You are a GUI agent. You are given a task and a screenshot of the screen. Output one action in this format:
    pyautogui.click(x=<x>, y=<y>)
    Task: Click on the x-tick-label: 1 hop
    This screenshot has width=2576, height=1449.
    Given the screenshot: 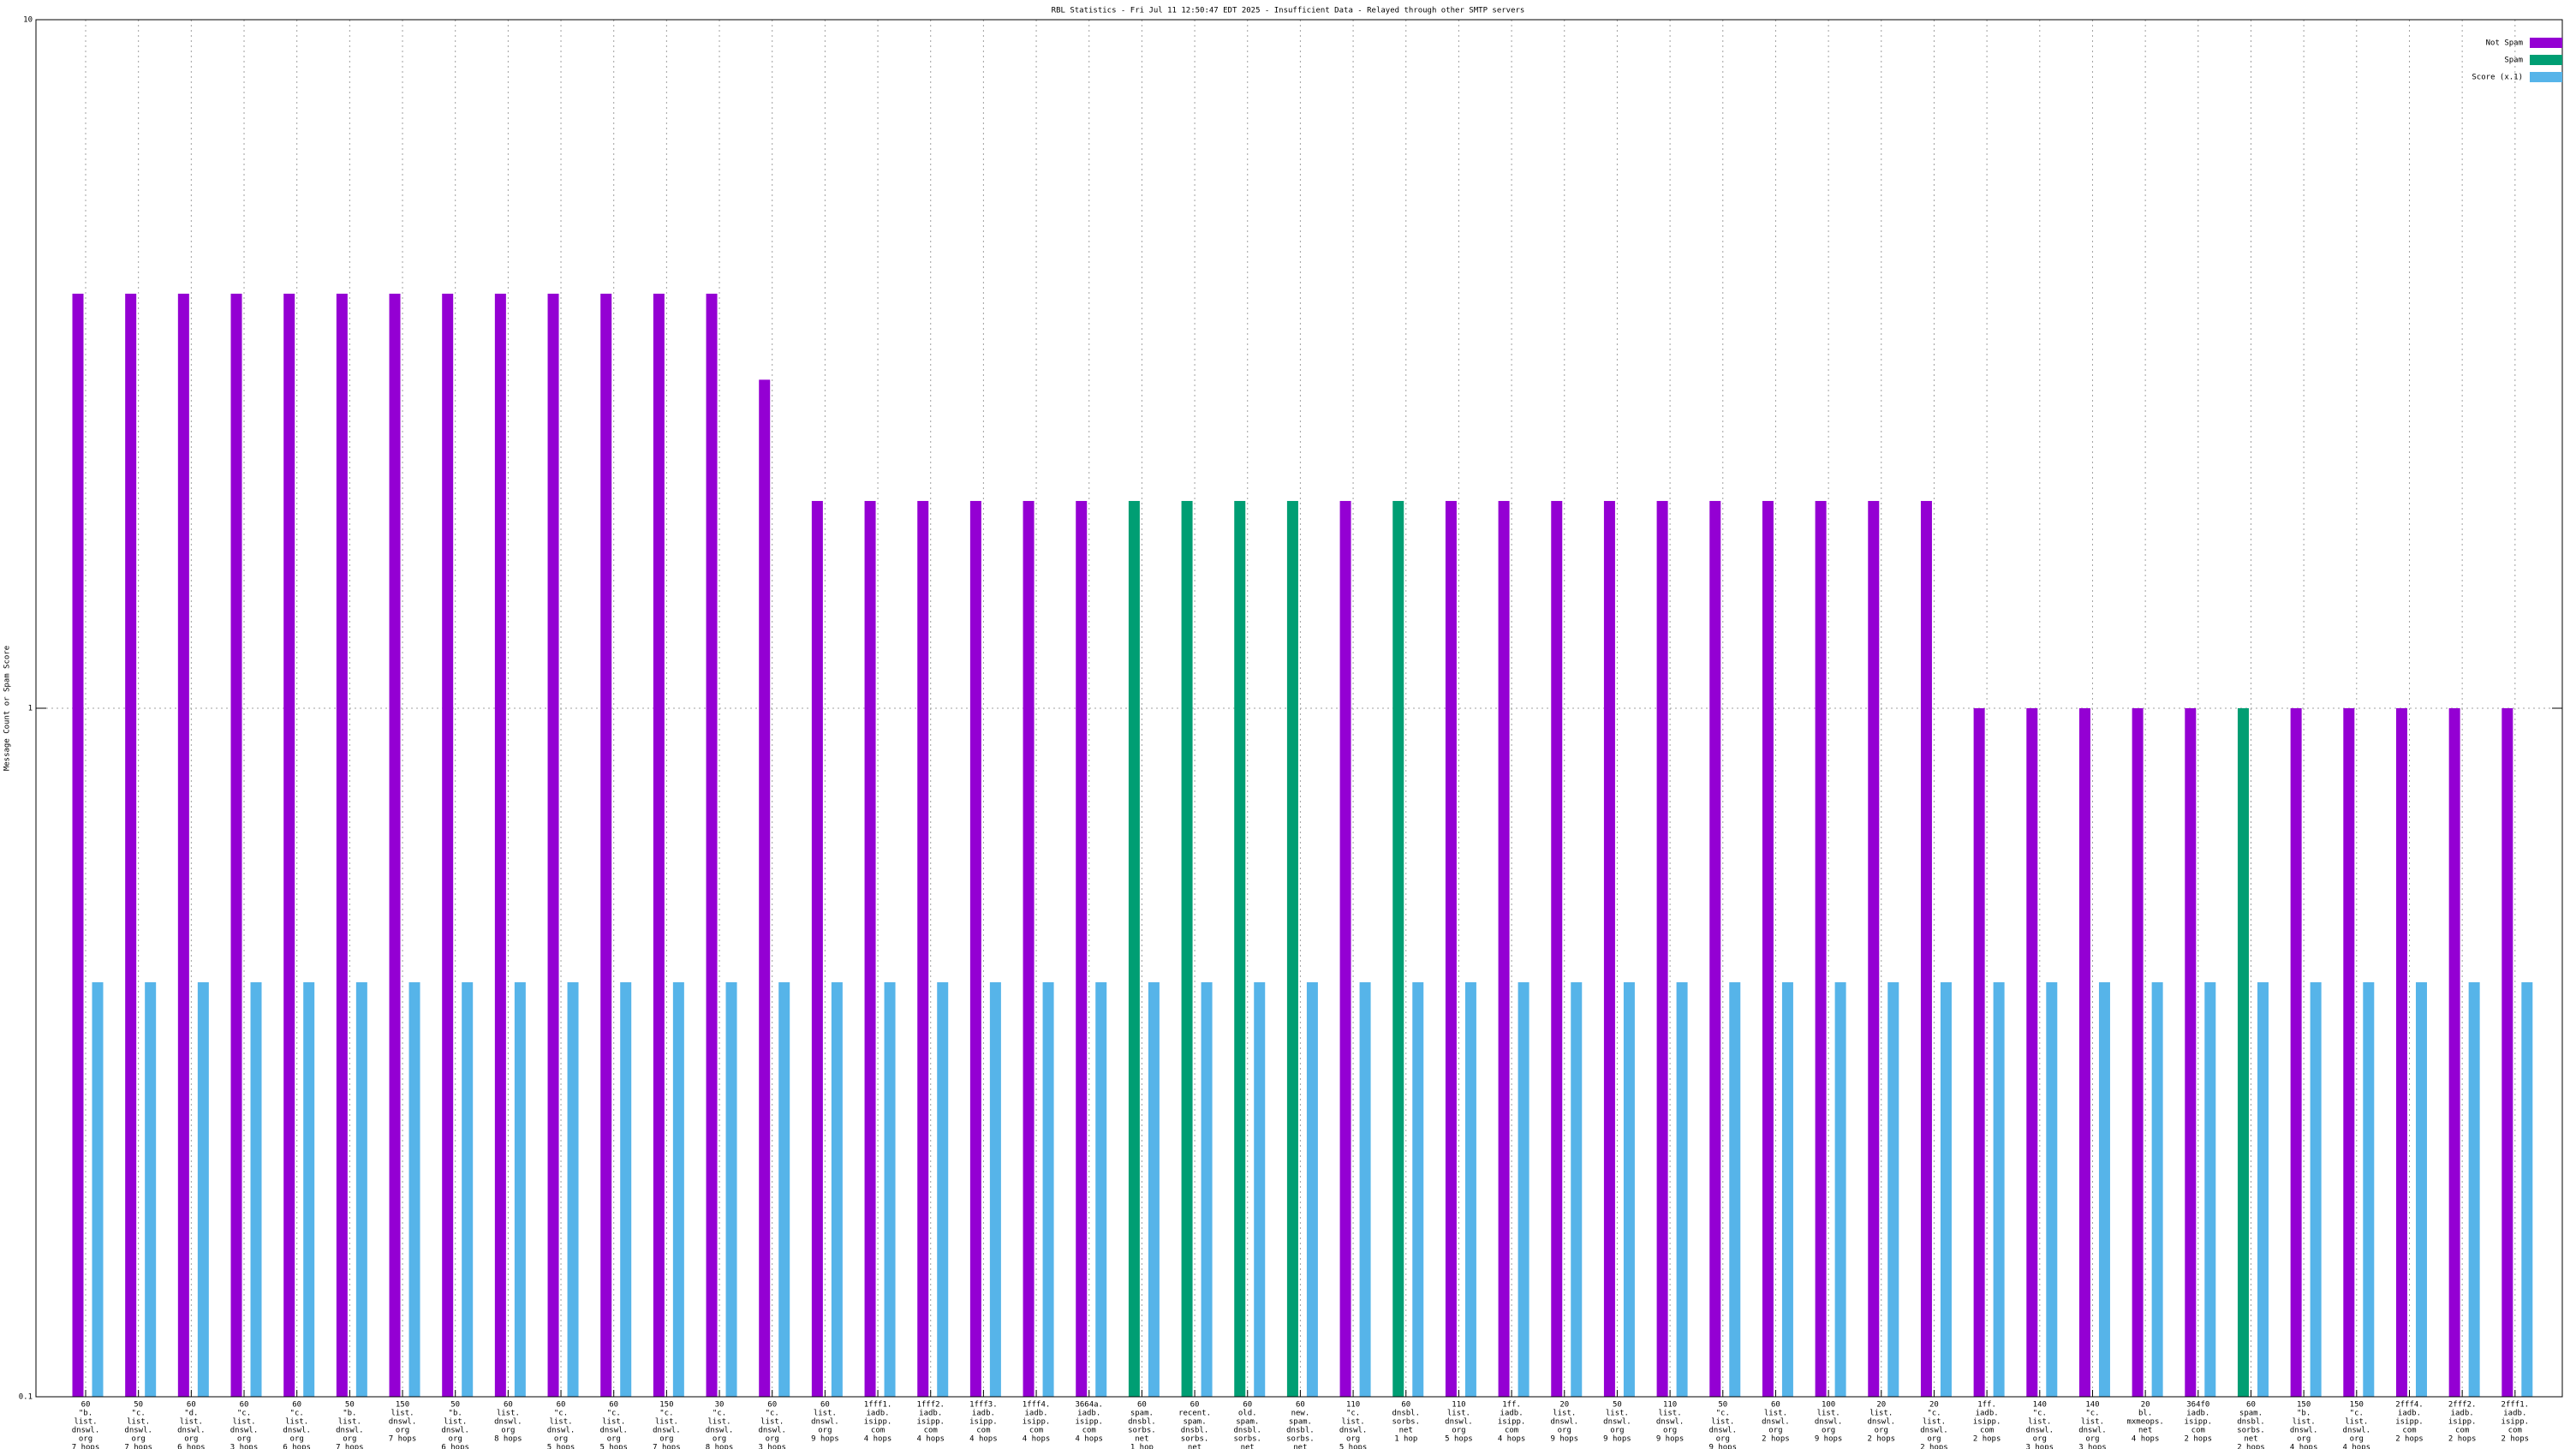 What is the action you would take?
    pyautogui.click(x=1142, y=1446)
    